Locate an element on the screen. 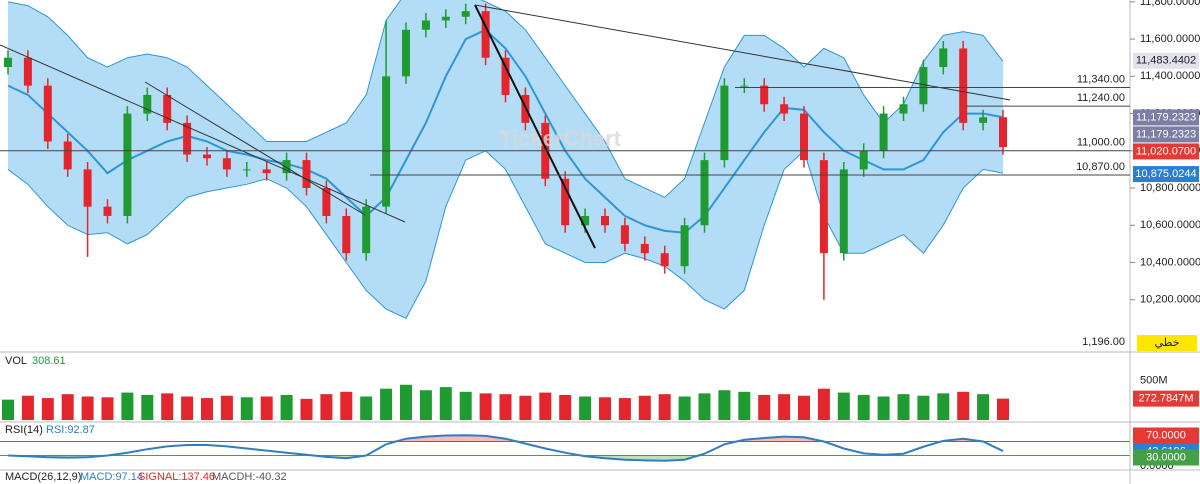 The width and height of the screenshot is (1200, 484). y-tick-label: 500M is located at coordinates (1154, 381).